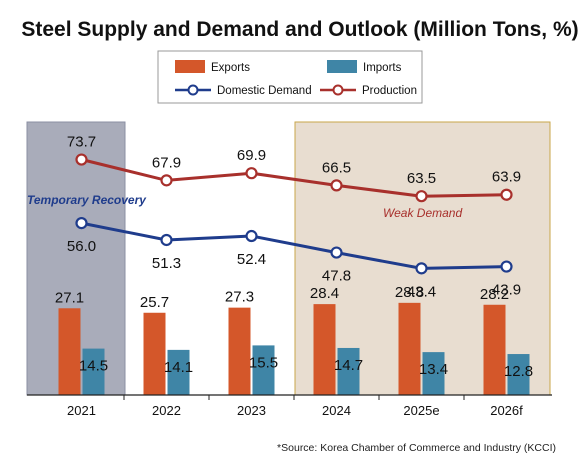 The width and height of the screenshot is (580, 465). What do you see at coordinates (294, 245) in the screenshot?
I see `line-domestic-demand` at bounding box center [294, 245].